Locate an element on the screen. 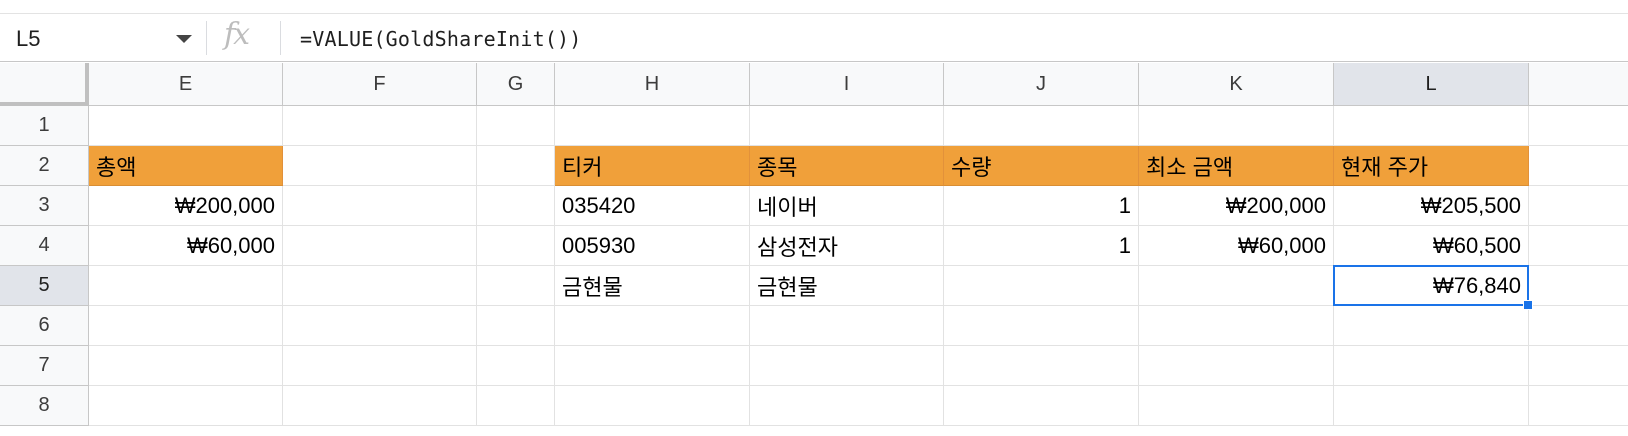 The width and height of the screenshot is (1628, 436). cell-f2 is located at coordinates (380, 166).